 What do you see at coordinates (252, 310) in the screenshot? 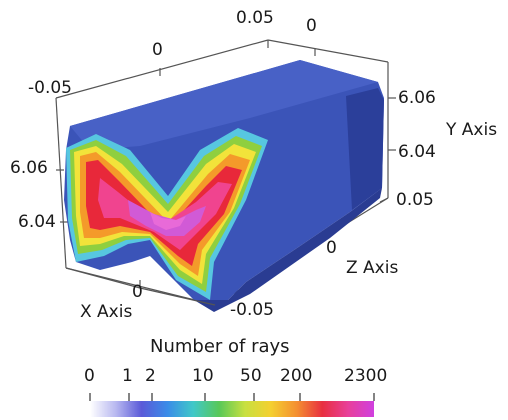
I see `z-tick-lower: -0.05` at bounding box center [252, 310].